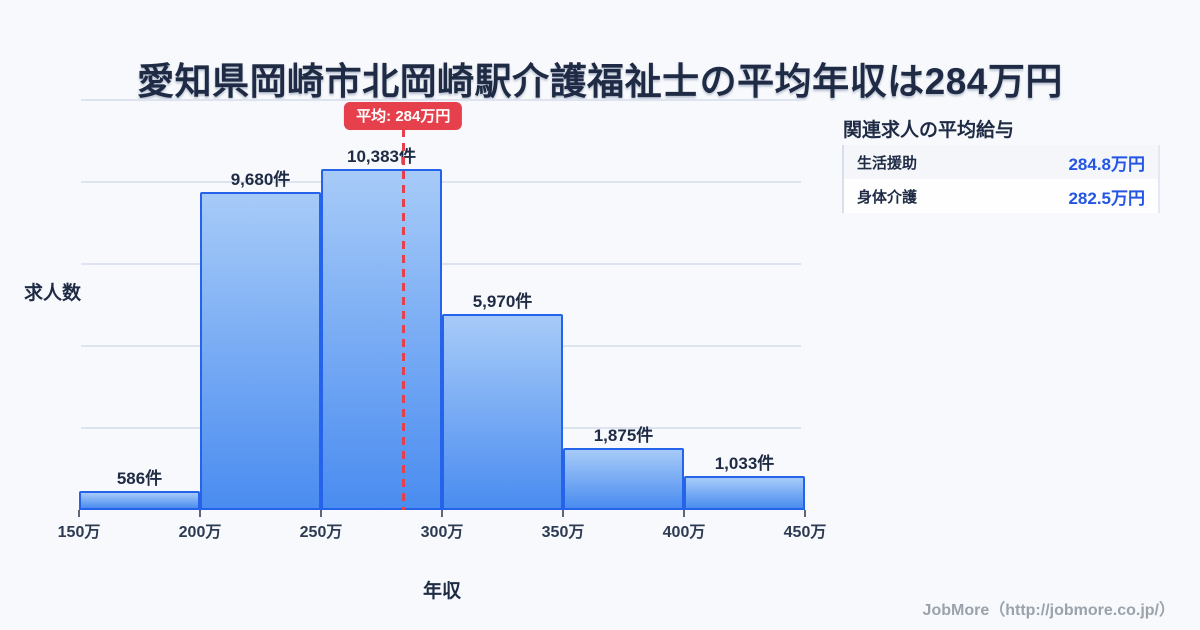  Describe the element at coordinates (1048, 610) in the screenshot. I see `credit: JobMore（http://jobmore.co.jp/）` at that location.